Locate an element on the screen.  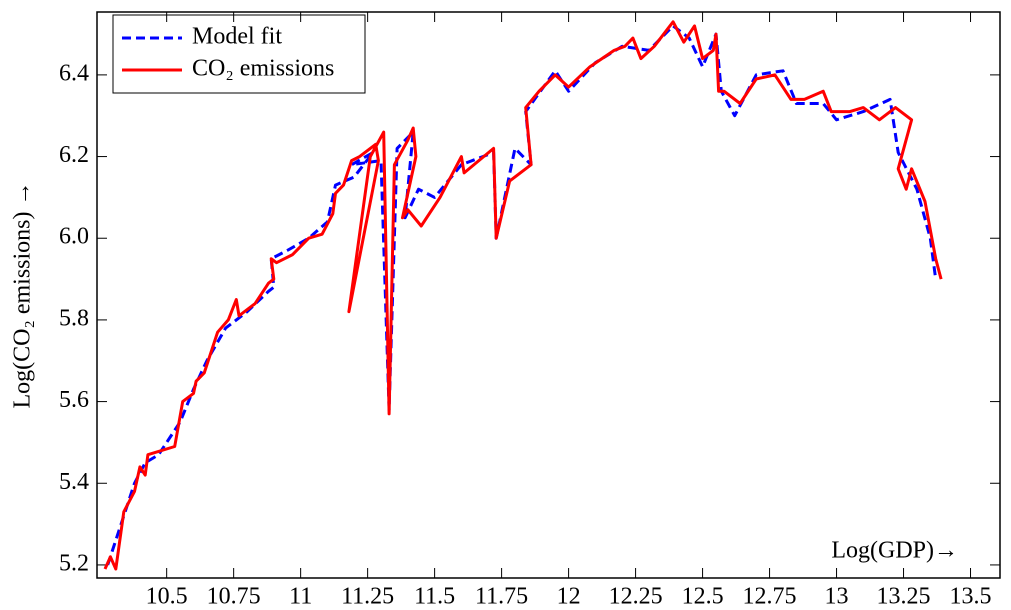
x-tick-label: 11.75 is located at coordinates (501, 597).